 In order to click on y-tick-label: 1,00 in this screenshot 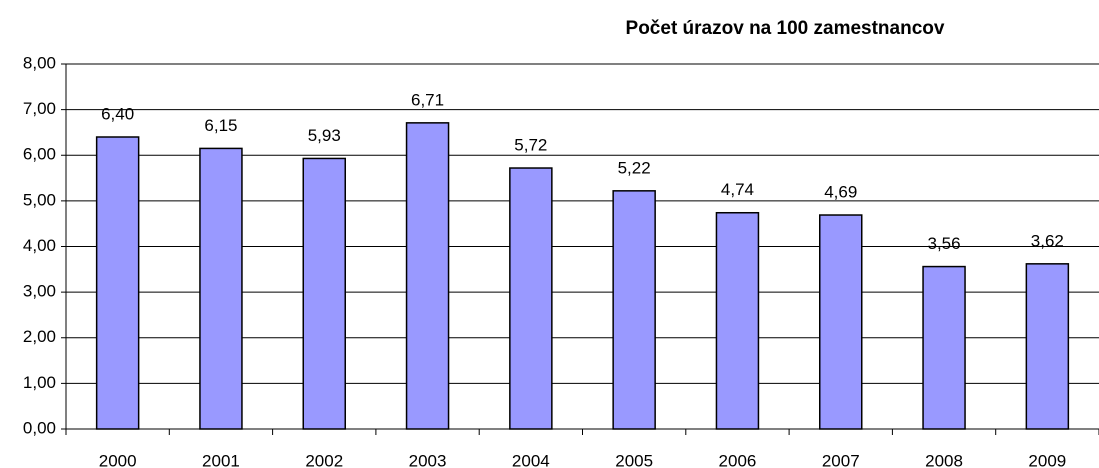, I will do `click(39, 382)`.